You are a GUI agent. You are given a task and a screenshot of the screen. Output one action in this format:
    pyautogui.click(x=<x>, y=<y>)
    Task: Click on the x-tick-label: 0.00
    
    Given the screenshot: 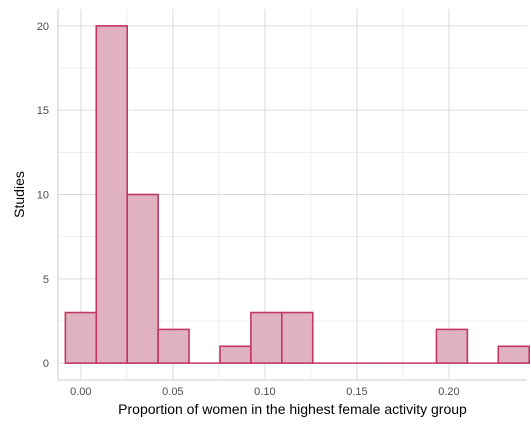 What is the action you would take?
    pyautogui.click(x=80, y=392)
    